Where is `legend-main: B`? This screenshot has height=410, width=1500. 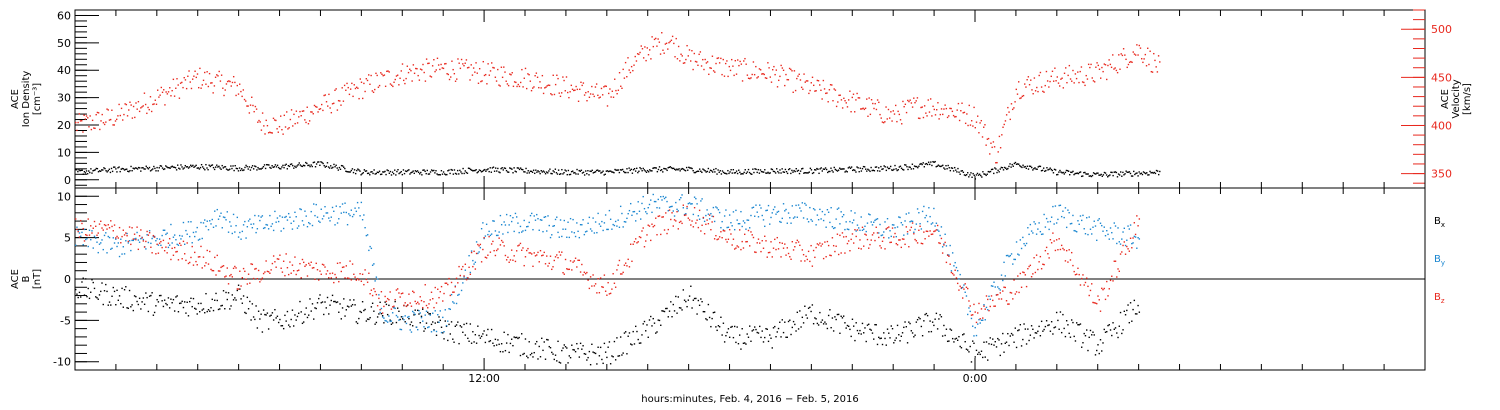
legend-main: B is located at coordinates (1437, 259).